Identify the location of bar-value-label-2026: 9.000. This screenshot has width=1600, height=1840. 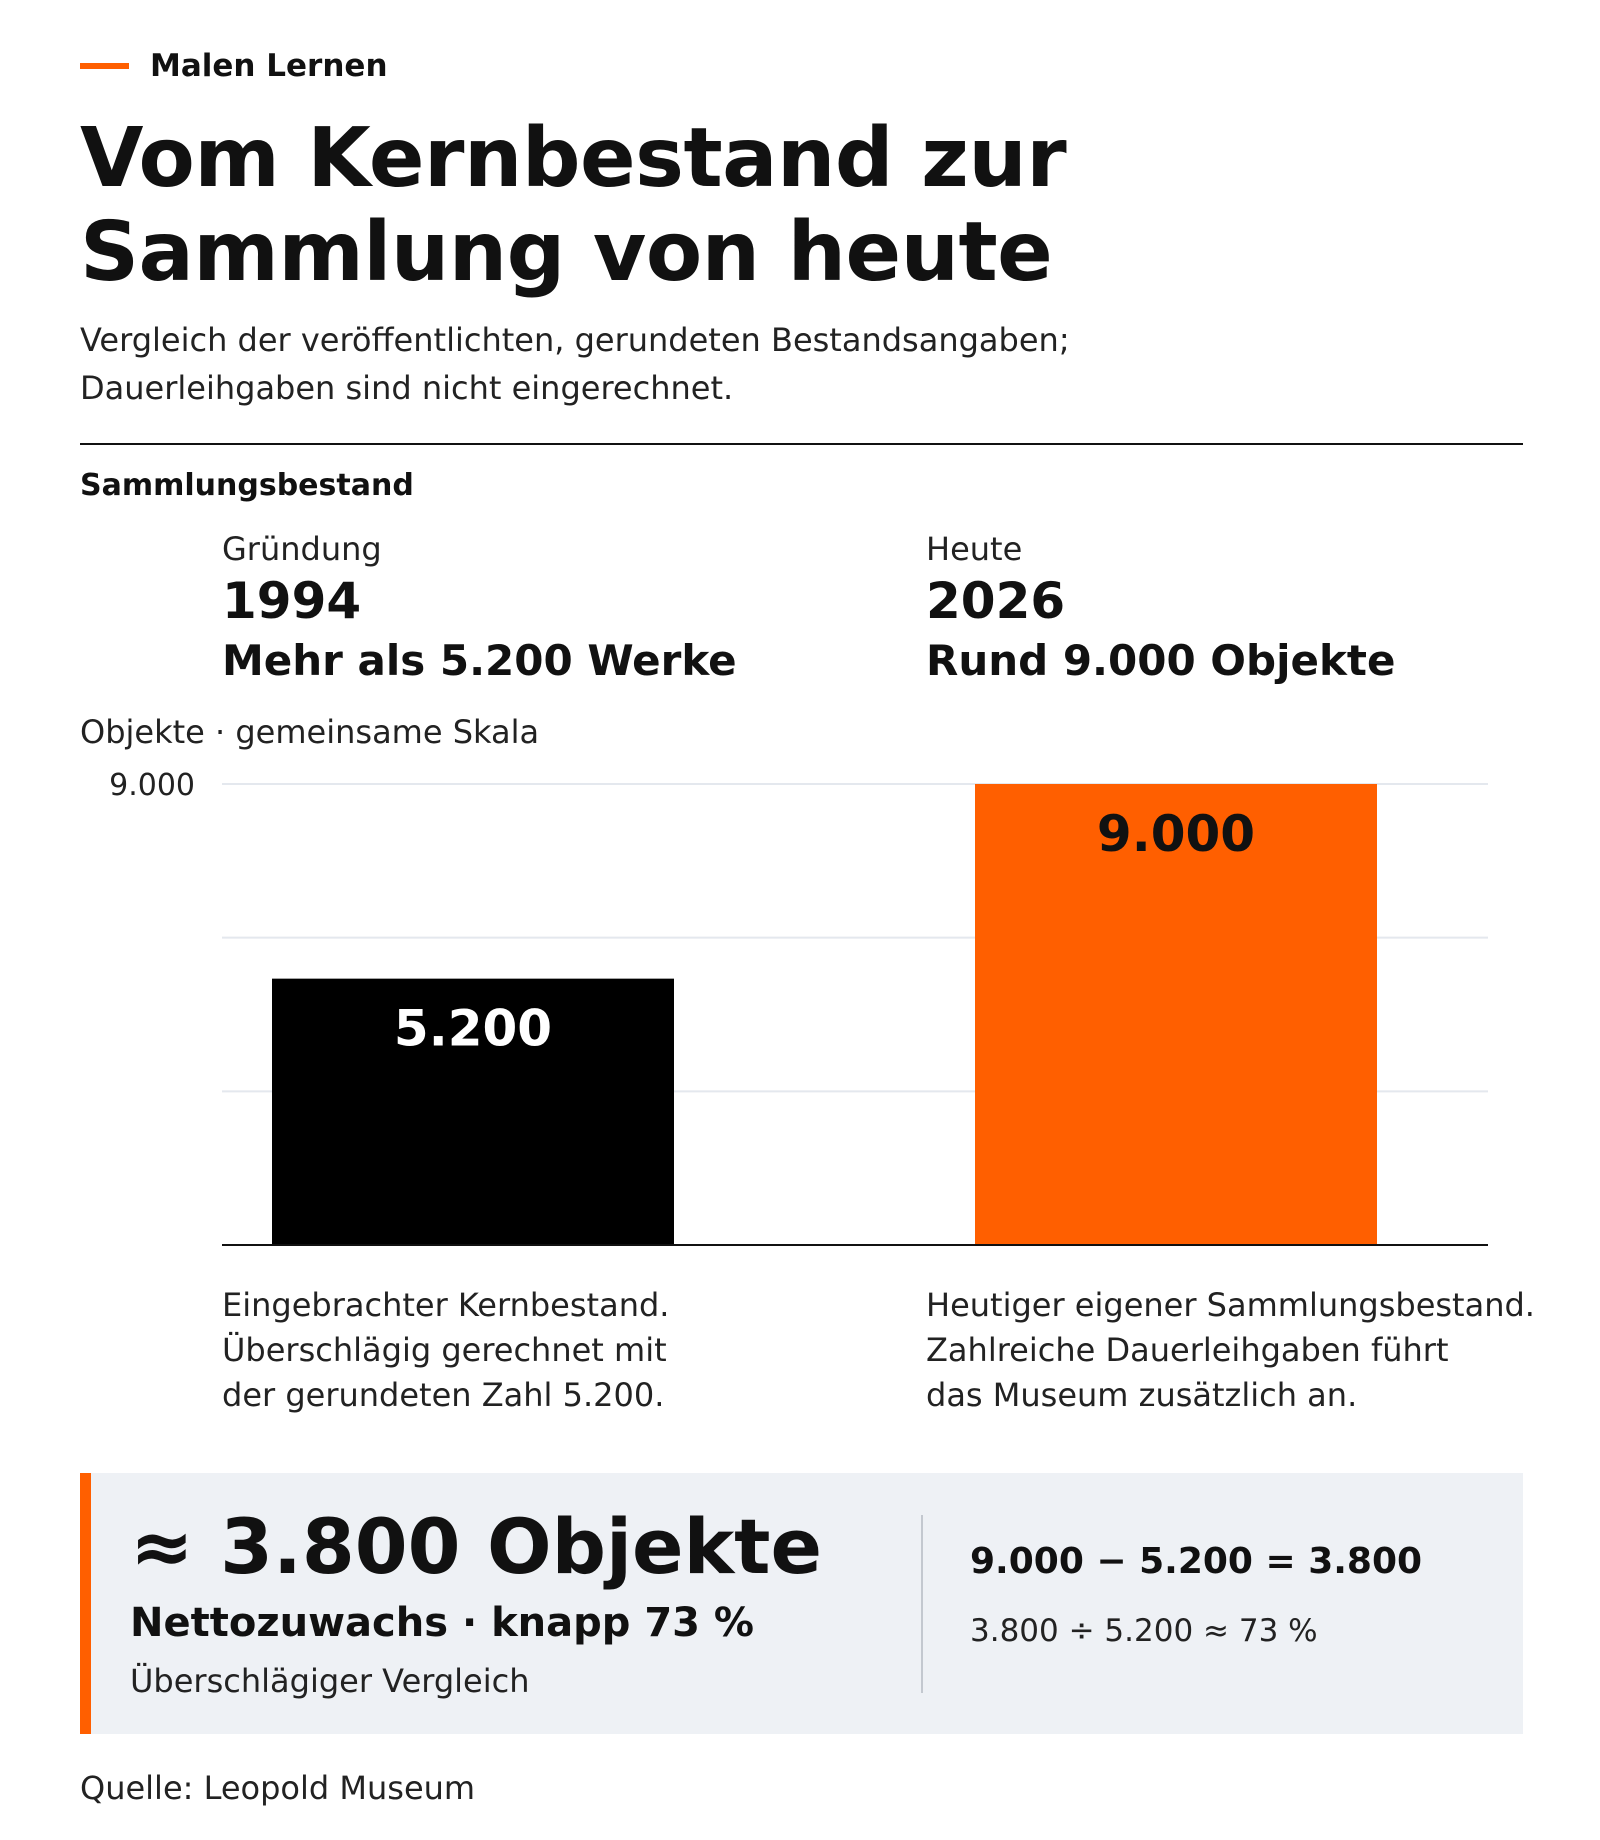
(1176, 834).